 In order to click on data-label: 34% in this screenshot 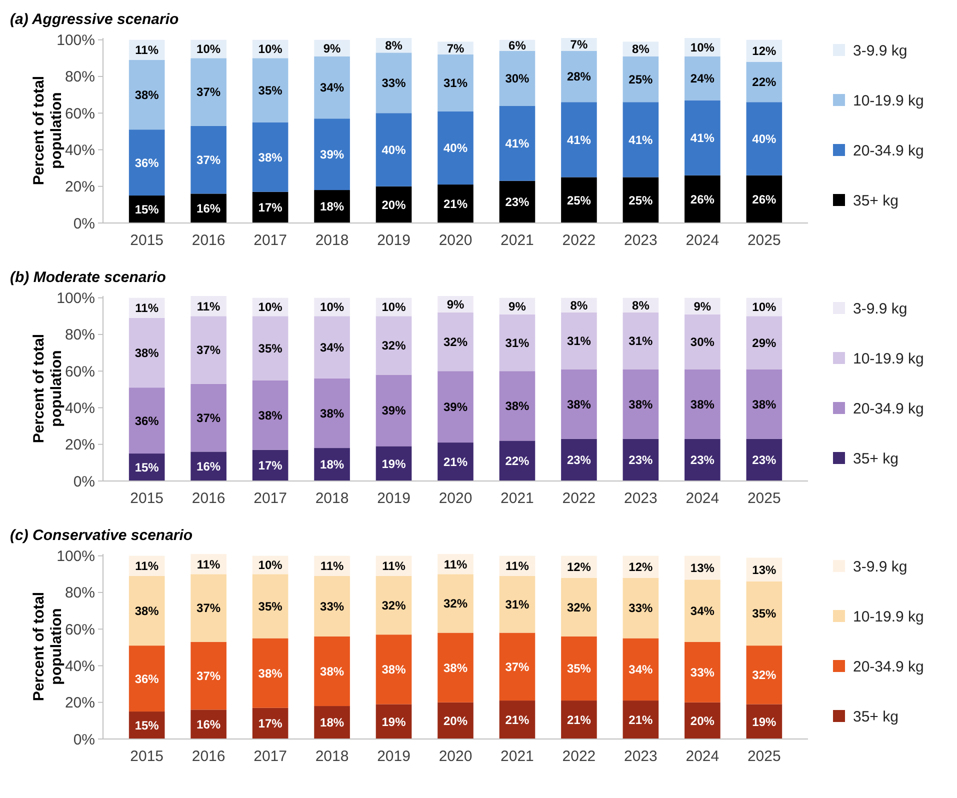, I will do `click(332, 347)`.